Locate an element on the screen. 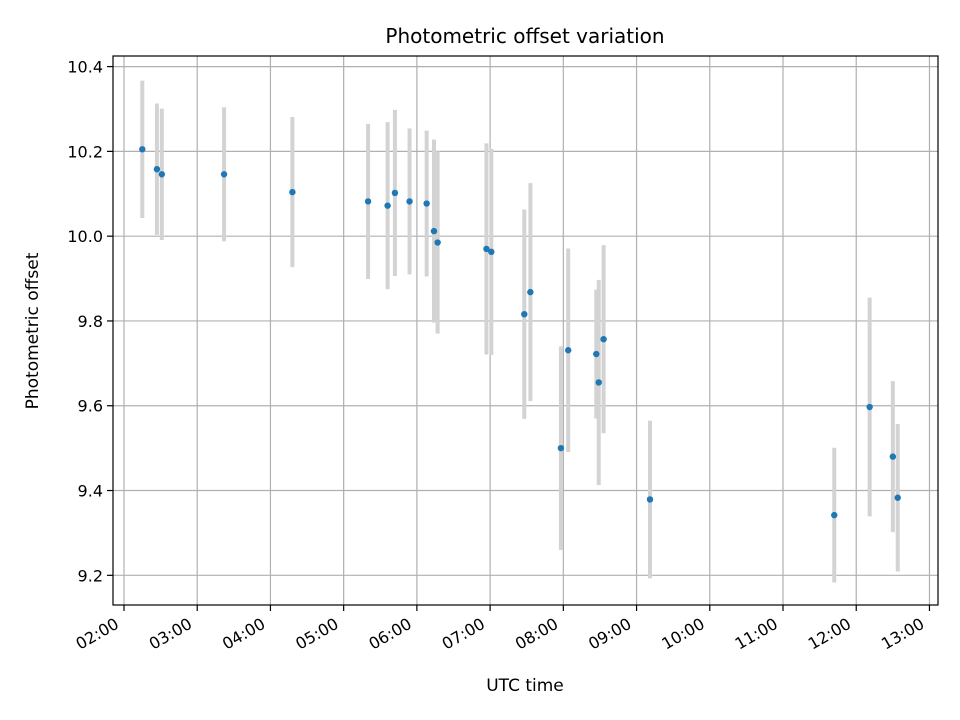 The height and width of the screenshot is (720, 960). y-tick-label: 10.2 is located at coordinates (85, 151).